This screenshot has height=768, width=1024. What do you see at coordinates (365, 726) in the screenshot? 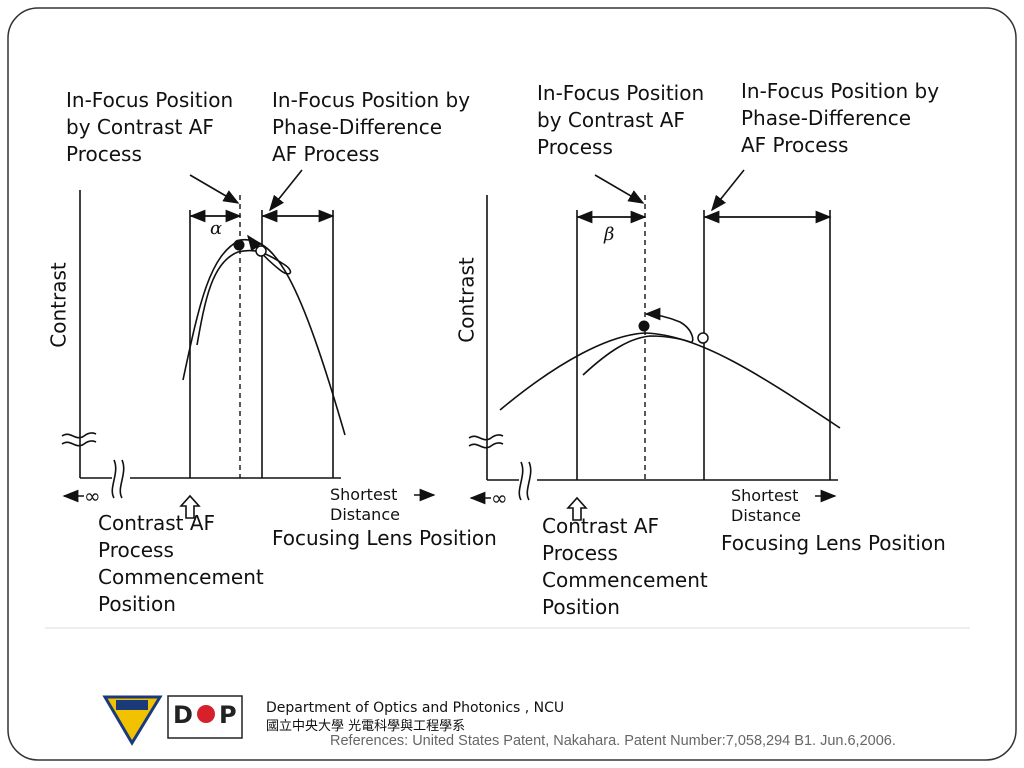
I see `chinese-name: 國立中央大學 光電科學與工程學系` at bounding box center [365, 726].